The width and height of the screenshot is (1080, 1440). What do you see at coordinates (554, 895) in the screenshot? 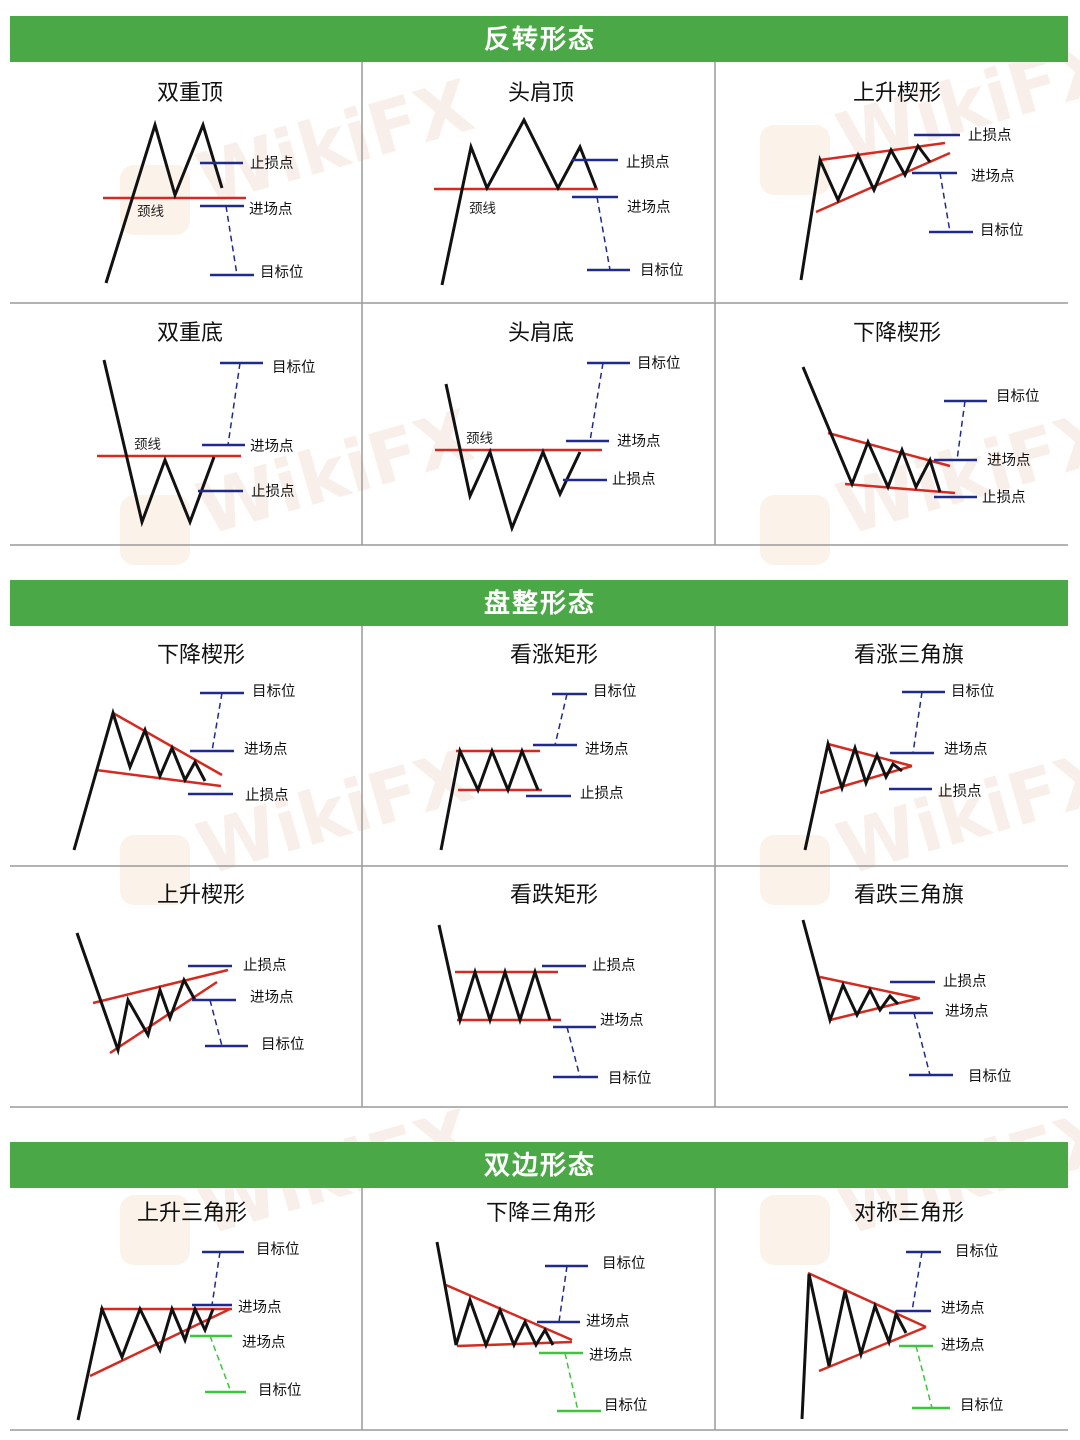
I see `pattern-title: 看跌矩形` at bounding box center [554, 895].